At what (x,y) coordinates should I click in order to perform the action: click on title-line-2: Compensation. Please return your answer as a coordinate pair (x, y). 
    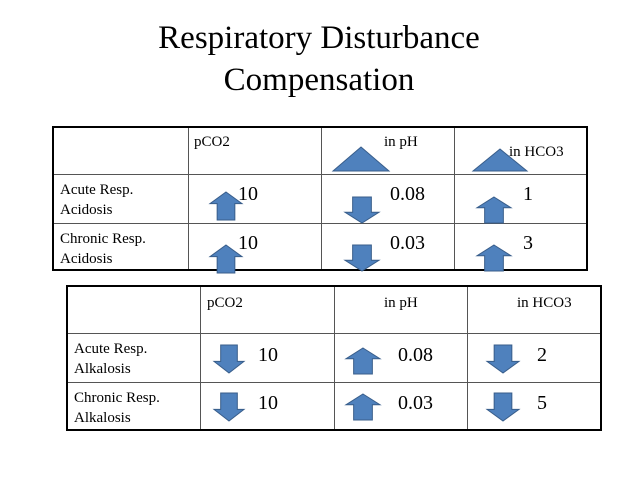
    Looking at the image, I should click on (319, 80).